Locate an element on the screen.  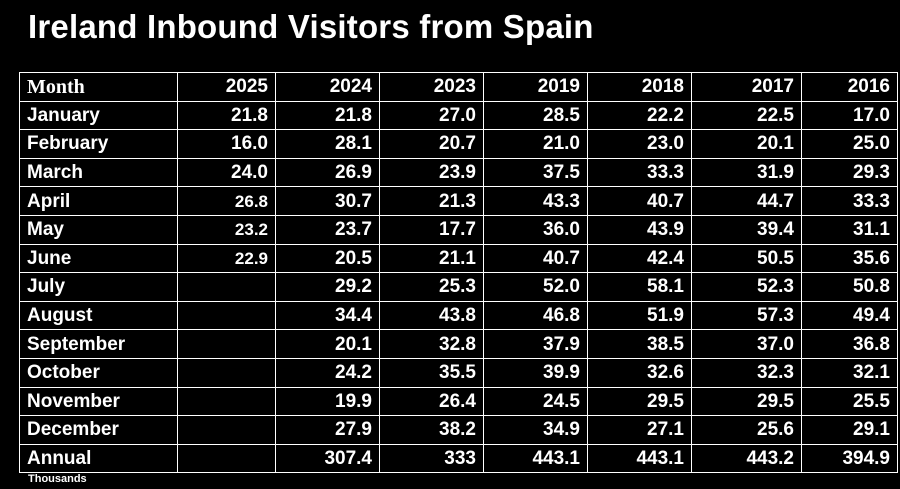
value-cell: 43.9 is located at coordinates (639, 229).